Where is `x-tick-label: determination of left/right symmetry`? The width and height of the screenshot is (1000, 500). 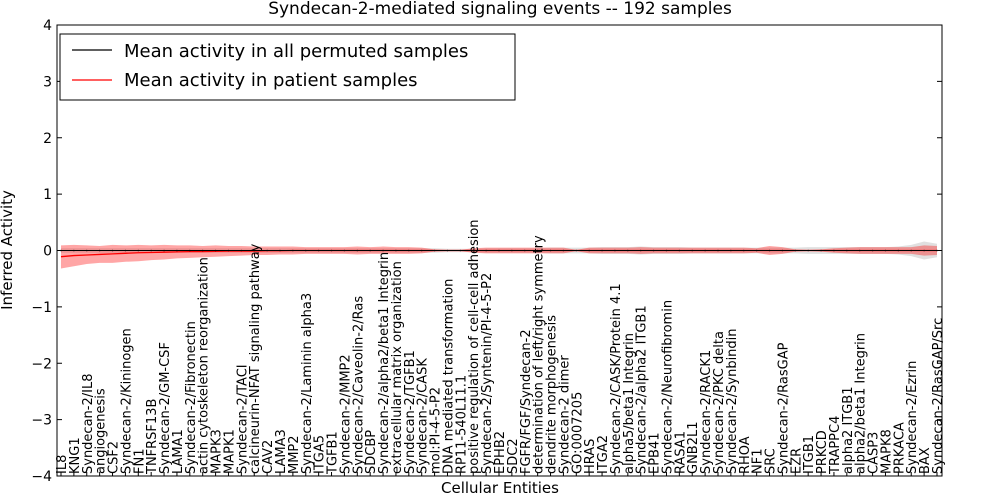 x-tick-label: determination of left/right symmetry is located at coordinates (539, 354).